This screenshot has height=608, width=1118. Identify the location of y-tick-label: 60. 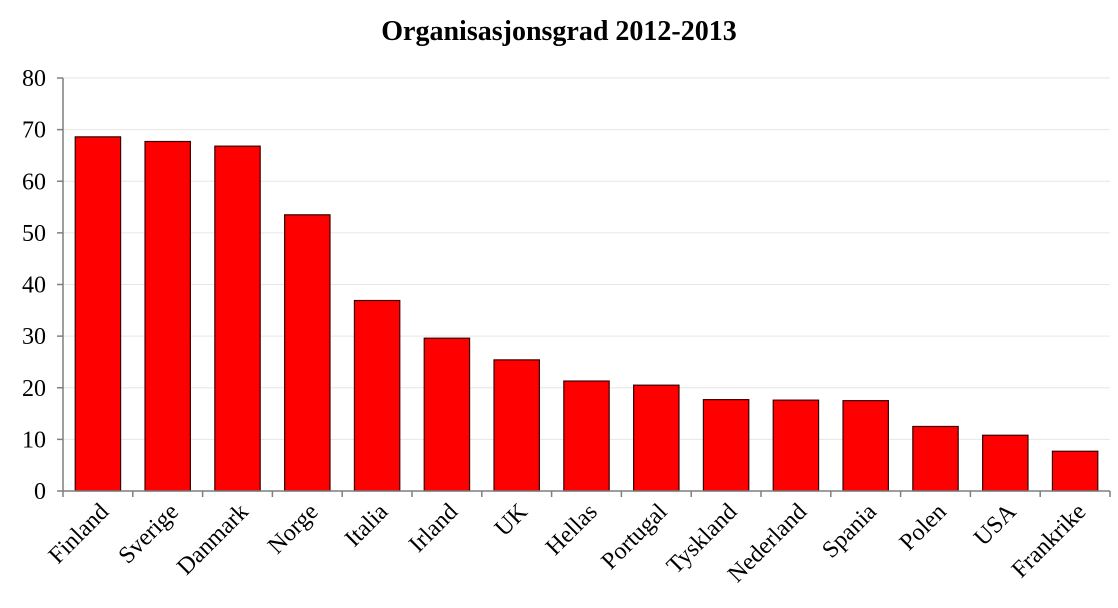
(34, 182).